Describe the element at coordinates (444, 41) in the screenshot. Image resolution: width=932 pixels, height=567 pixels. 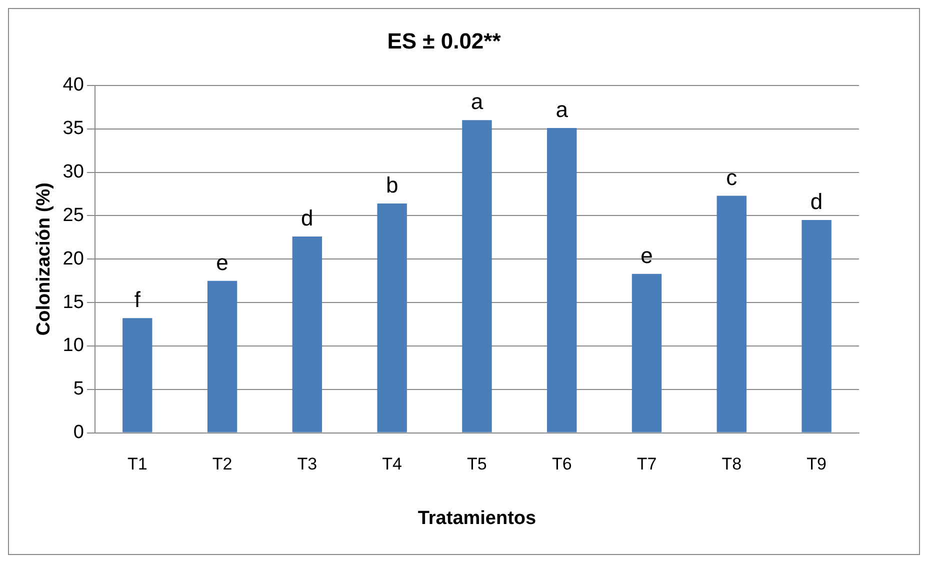
I see `chart-title: ES ± 0.02**` at that location.